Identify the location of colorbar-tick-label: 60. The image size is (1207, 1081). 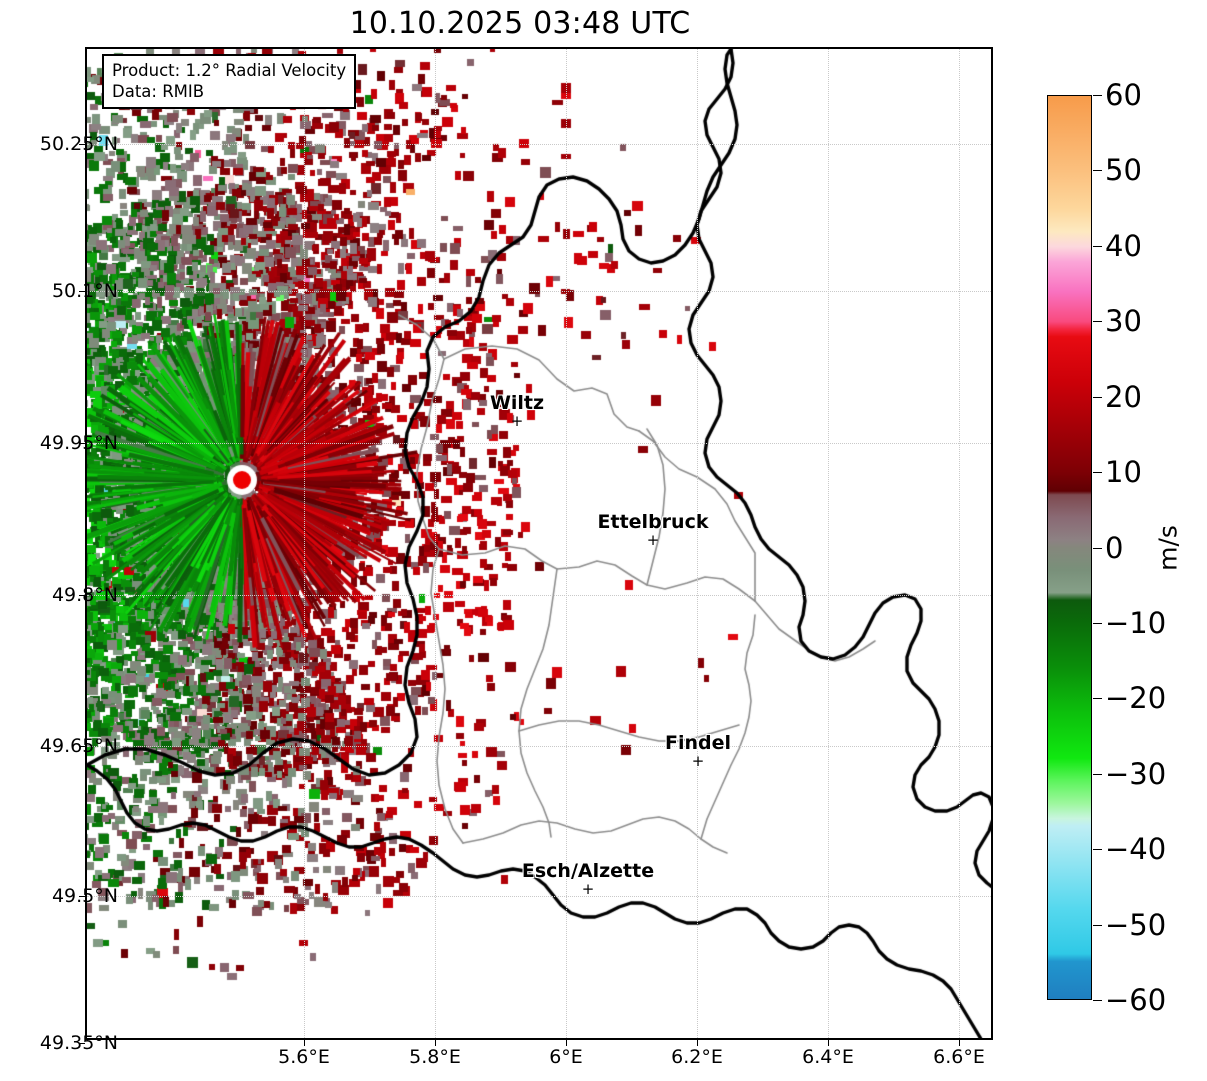
(1123, 95).